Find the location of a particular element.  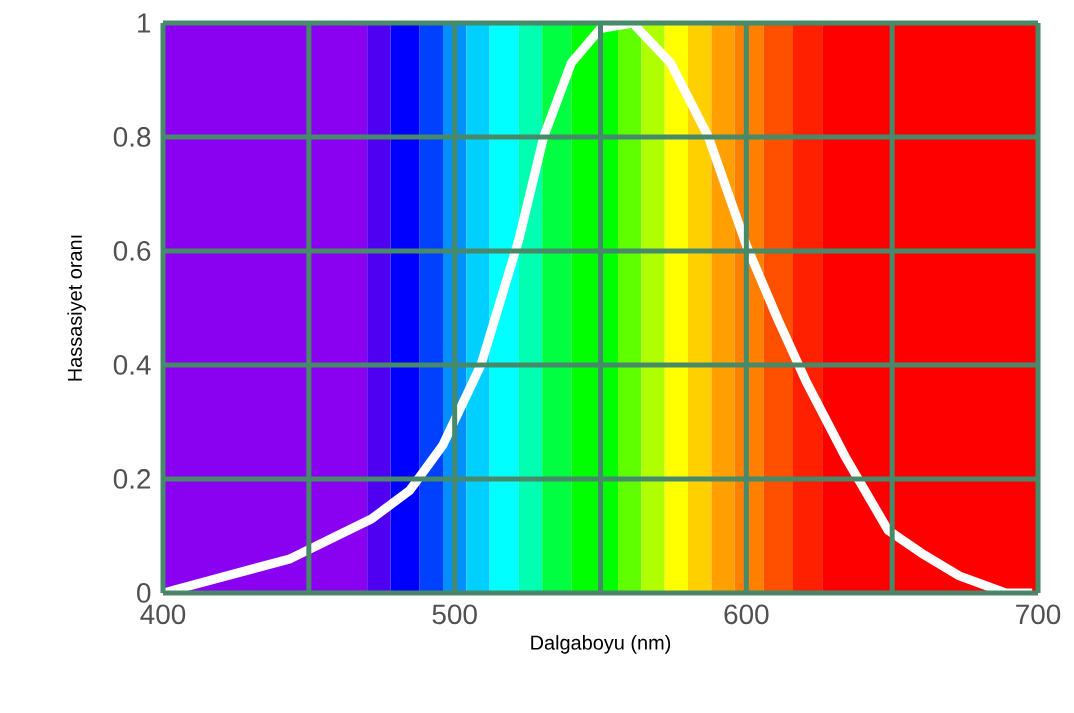

y-axis-title: Hassasiyet oranı is located at coordinates (76, 308).